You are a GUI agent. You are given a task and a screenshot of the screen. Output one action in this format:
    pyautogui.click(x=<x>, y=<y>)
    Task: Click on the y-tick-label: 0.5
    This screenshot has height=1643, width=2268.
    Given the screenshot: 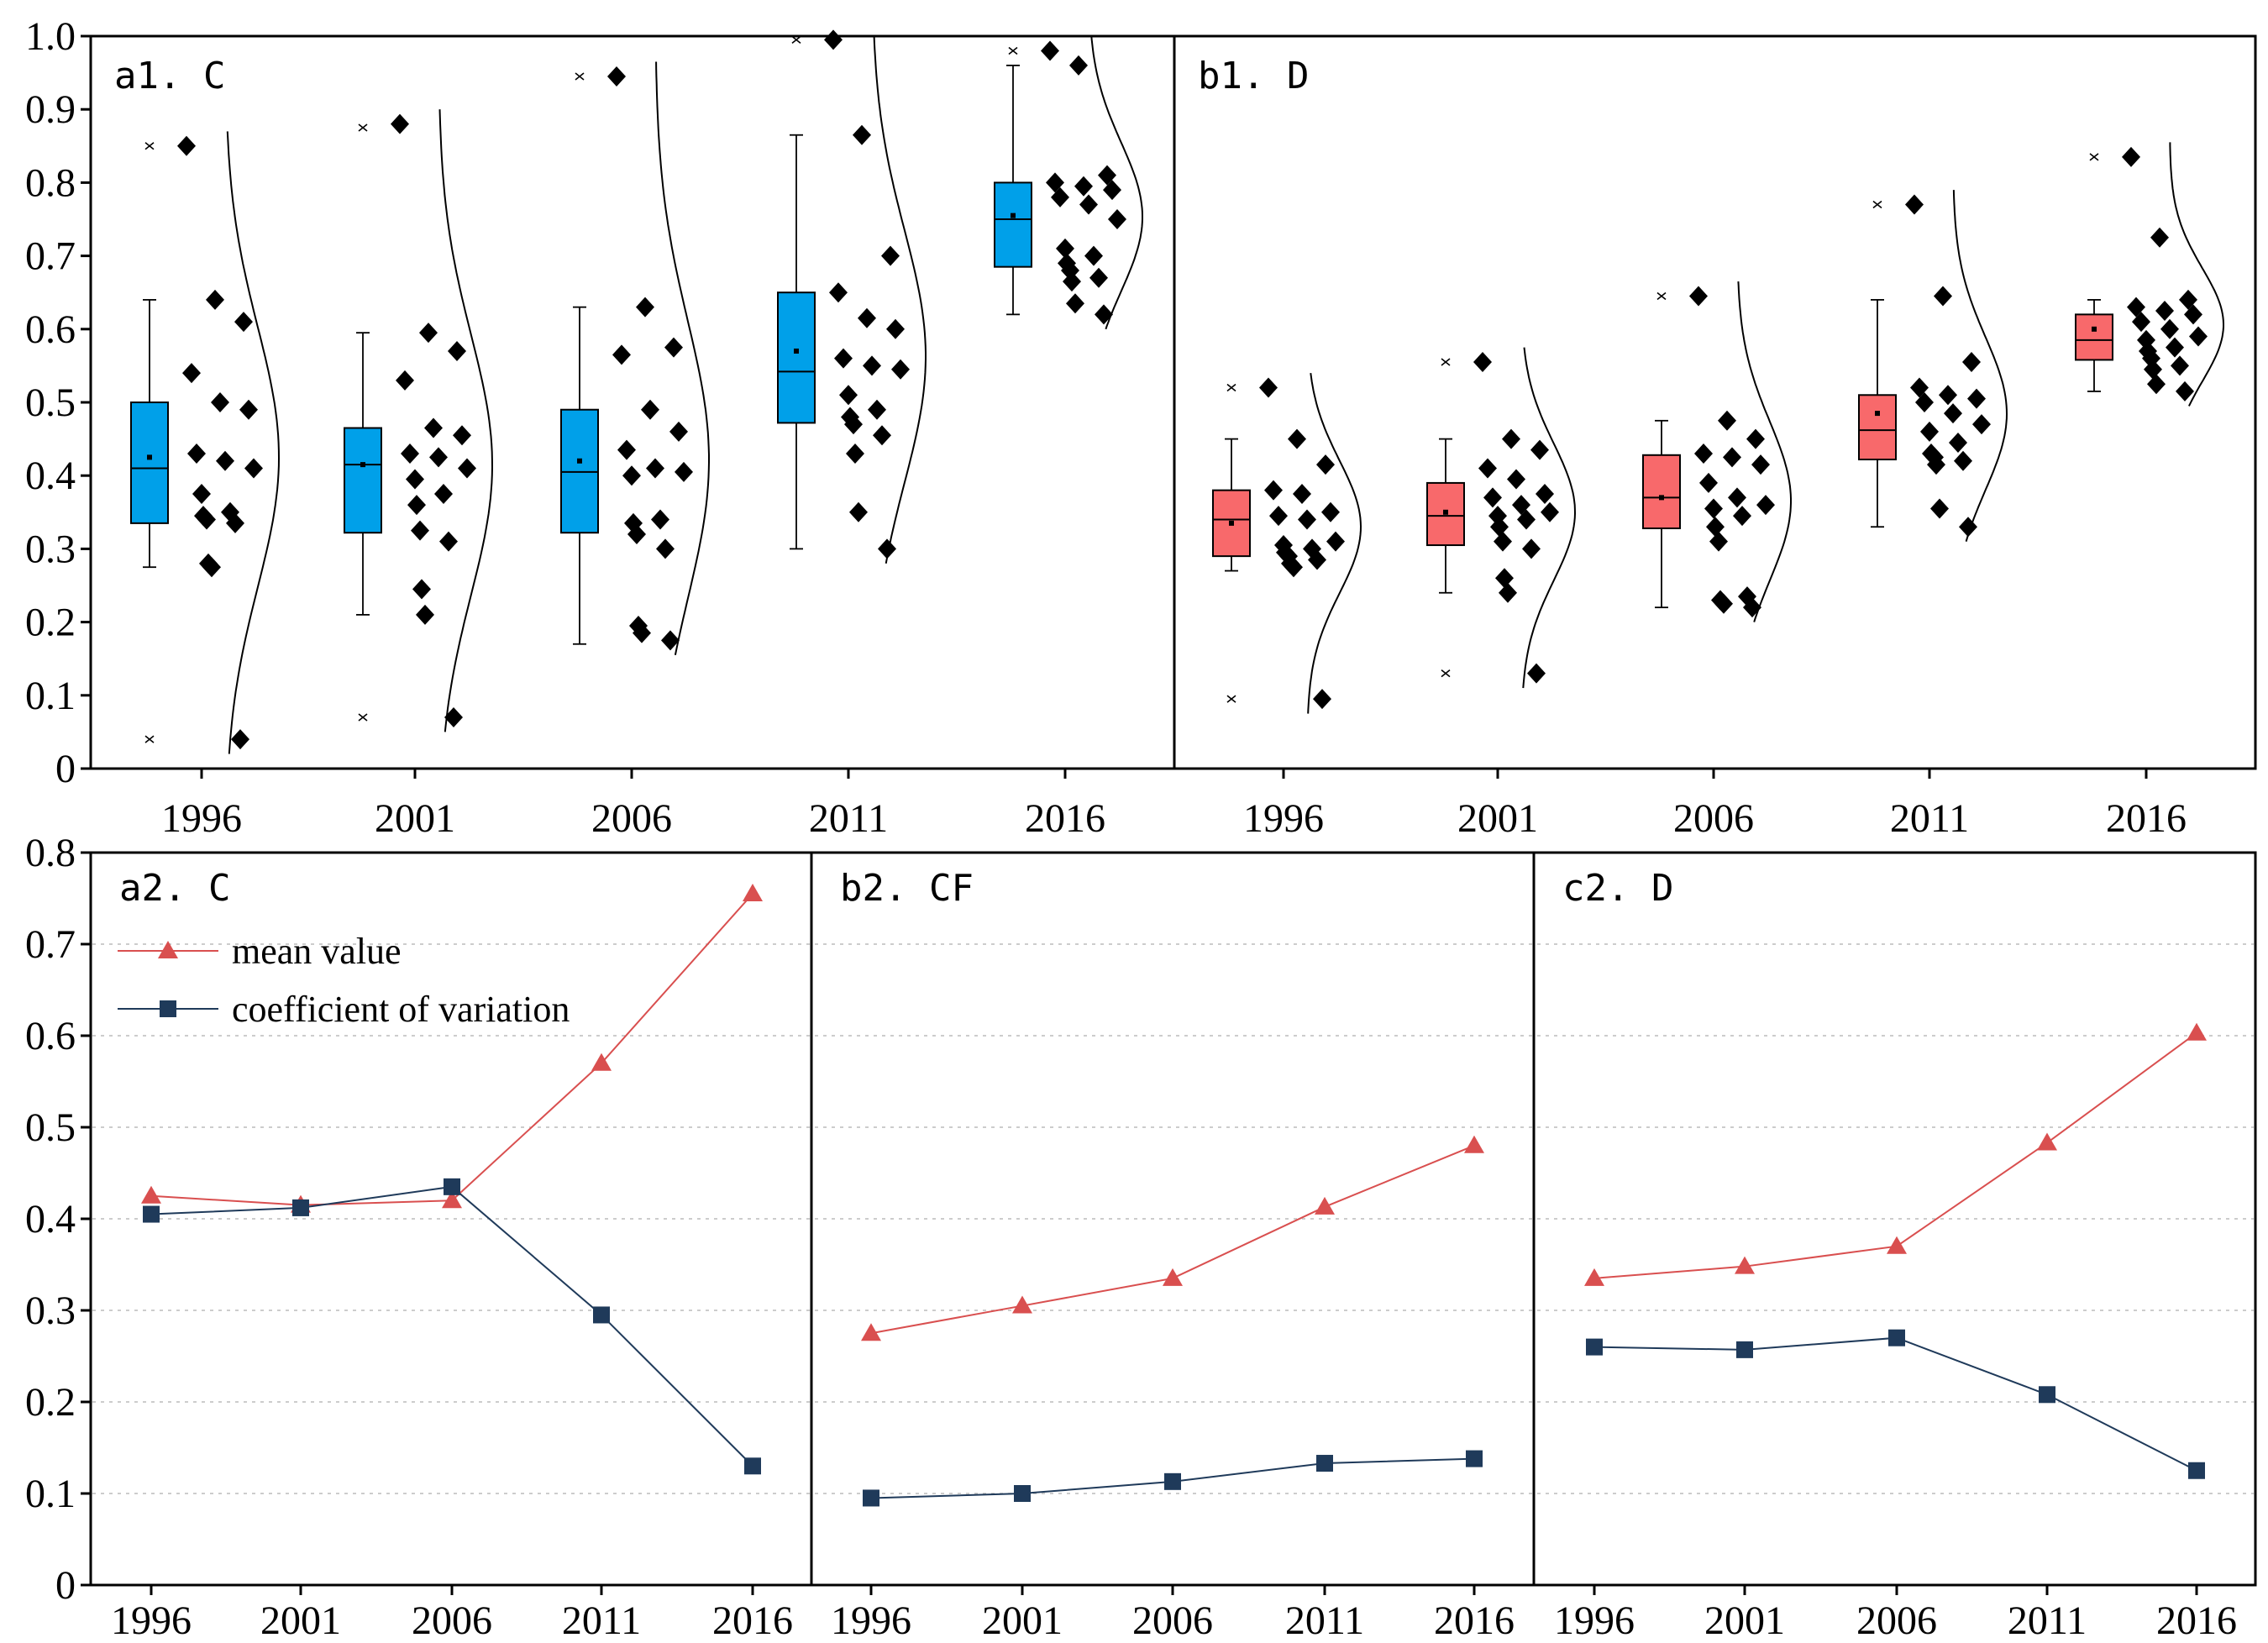 What is the action you would take?
    pyautogui.click(x=50, y=403)
    